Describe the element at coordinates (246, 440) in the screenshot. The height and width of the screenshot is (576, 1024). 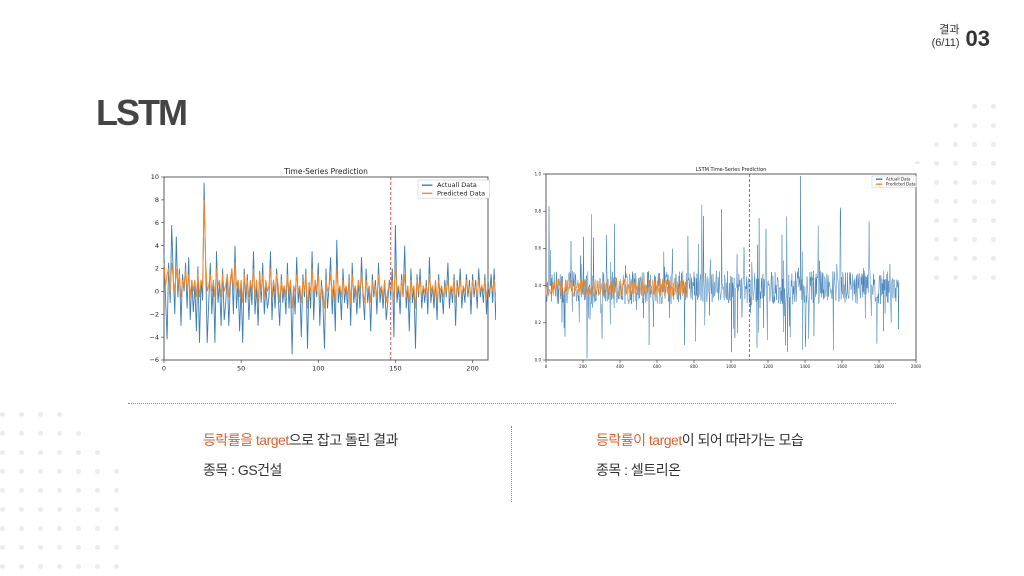
I see `left-caption-highlight: 등락률을 target` at that location.